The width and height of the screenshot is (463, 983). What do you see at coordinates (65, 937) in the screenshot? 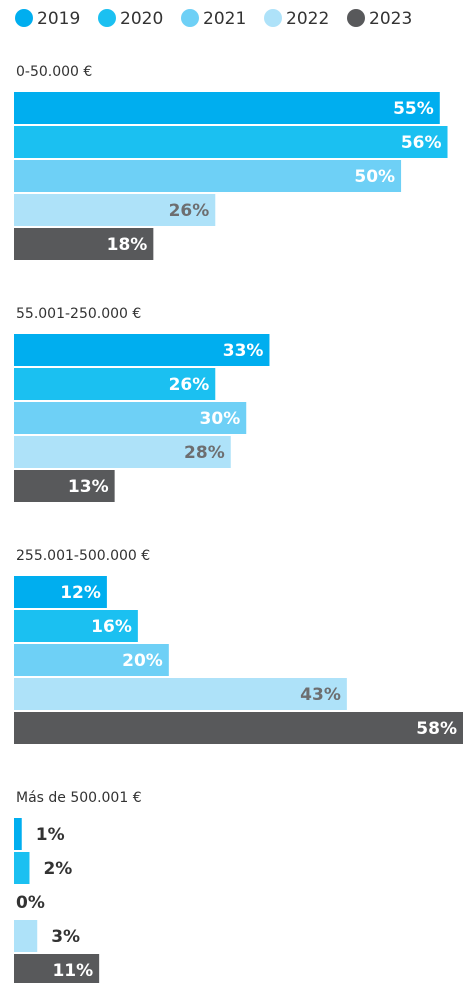
I see `value-label: 3%` at bounding box center [65, 937].